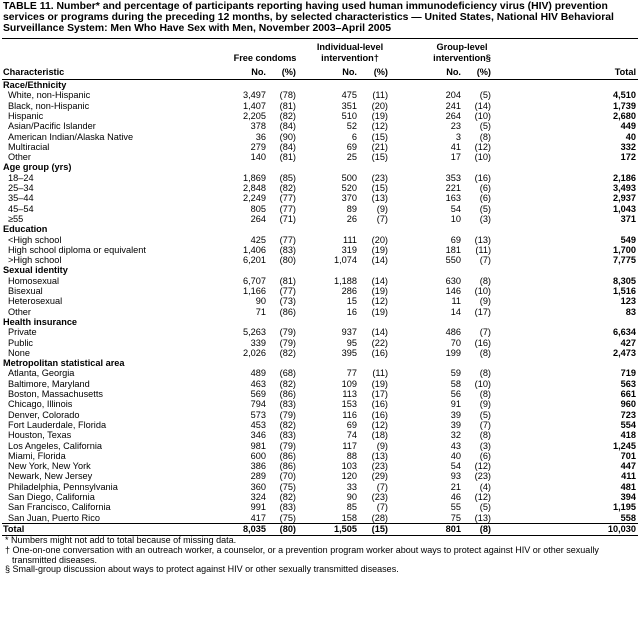  I want to click on cell: (83), so click(287, 249).